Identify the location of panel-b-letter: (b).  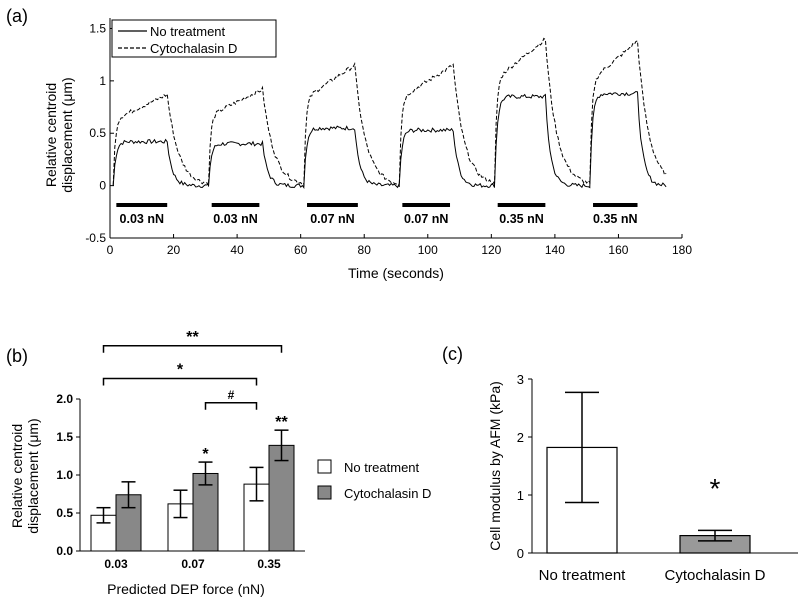
(17, 356).